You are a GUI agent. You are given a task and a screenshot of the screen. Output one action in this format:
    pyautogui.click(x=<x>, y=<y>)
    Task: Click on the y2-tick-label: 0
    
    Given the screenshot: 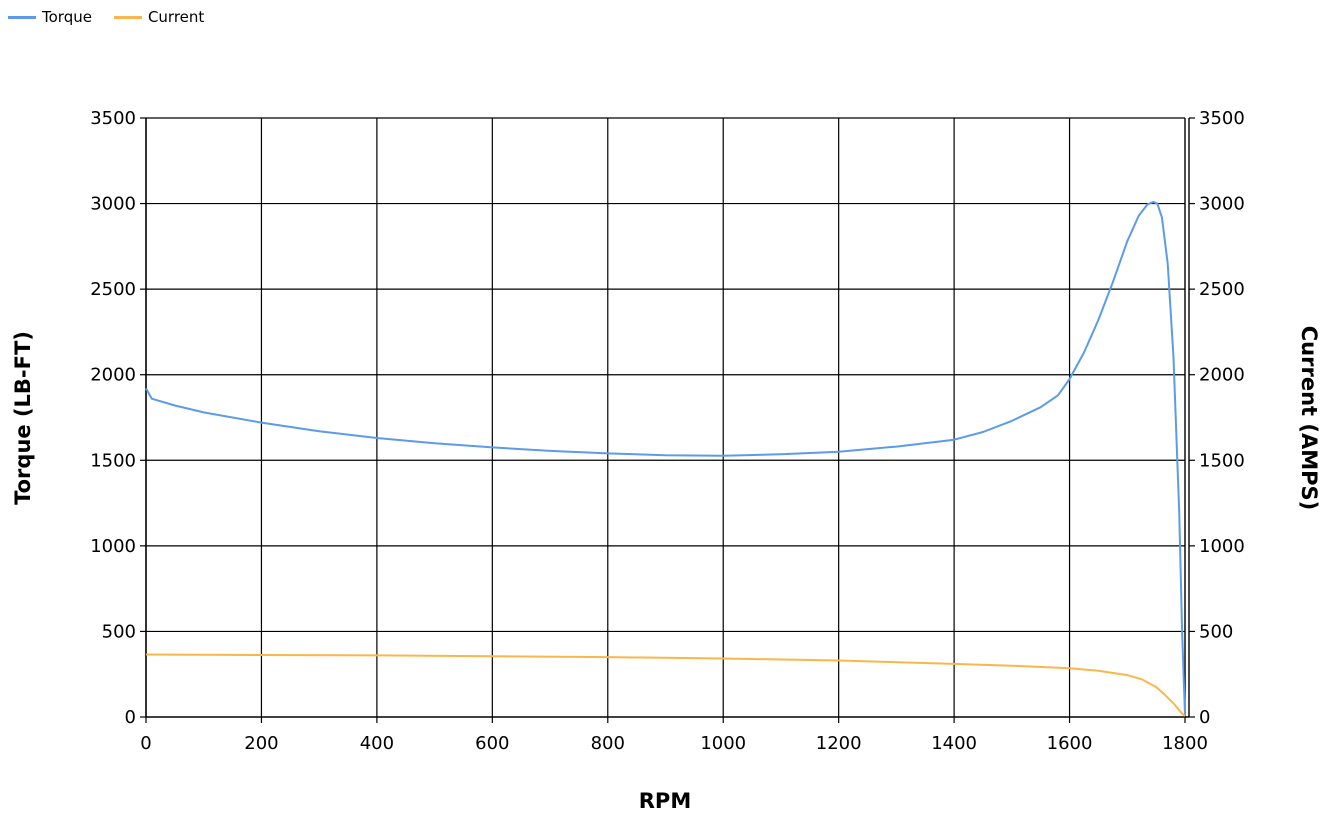 What is the action you would take?
    pyautogui.click(x=1204, y=717)
    